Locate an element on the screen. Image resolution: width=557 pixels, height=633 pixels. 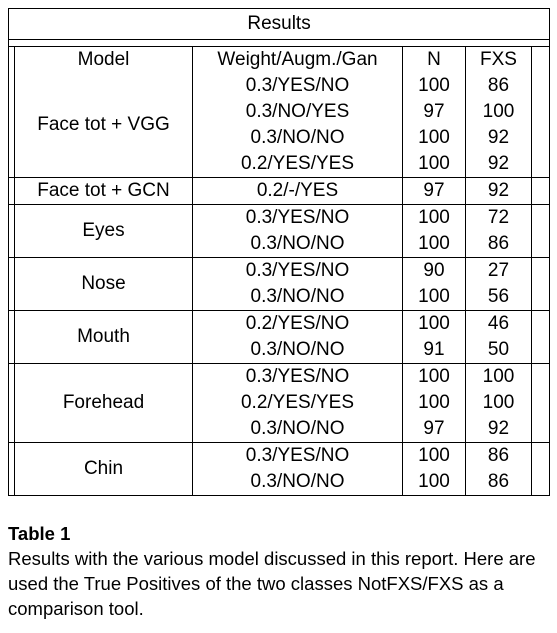
config-cell: 0.2/YES/NO is located at coordinates (297, 323).